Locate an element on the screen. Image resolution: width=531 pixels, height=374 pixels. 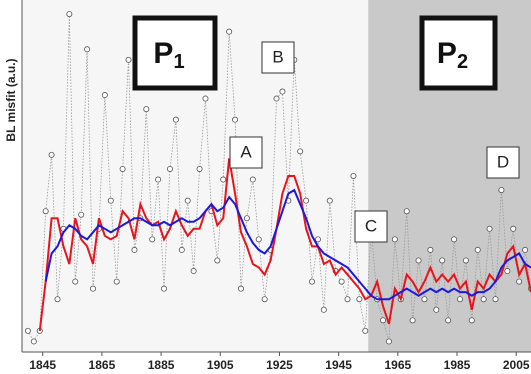
period-label: P1 is located at coordinates (168, 55).